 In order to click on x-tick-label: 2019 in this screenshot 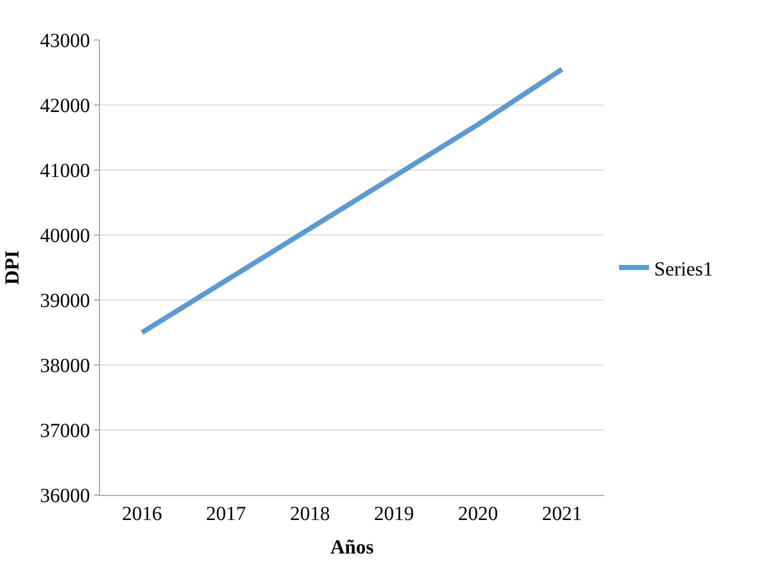, I will do `click(394, 514)`.